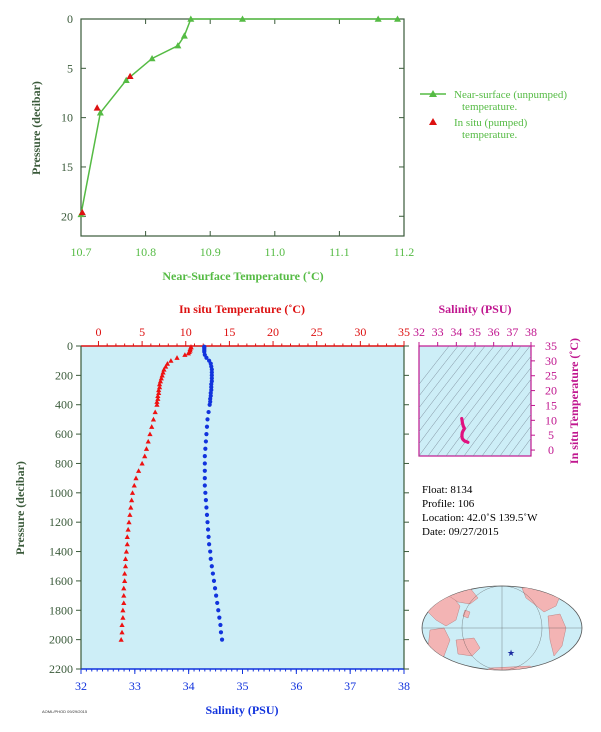 The width and height of the screenshot is (601, 732). Describe the element at coordinates (61, 493) in the screenshot. I see `pressure-tick-label: 1000` at that location.